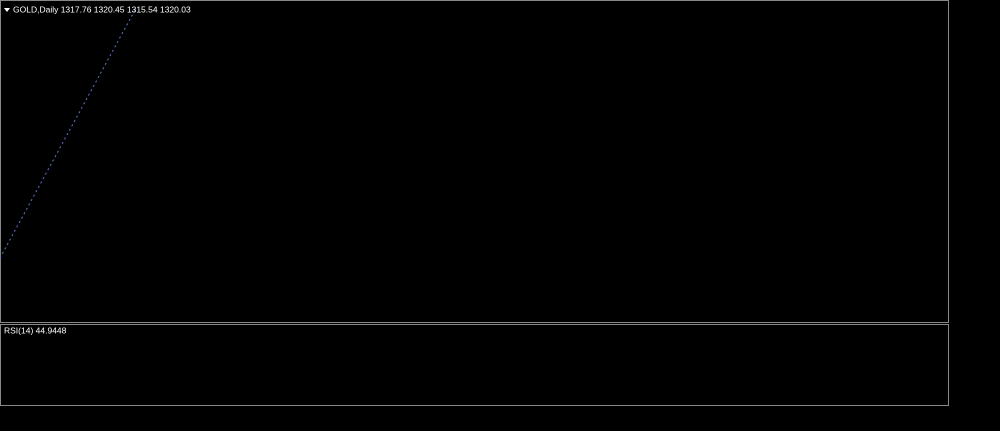 The height and width of the screenshot is (431, 1000). I want to click on menu-arrow, so click(7, 10).